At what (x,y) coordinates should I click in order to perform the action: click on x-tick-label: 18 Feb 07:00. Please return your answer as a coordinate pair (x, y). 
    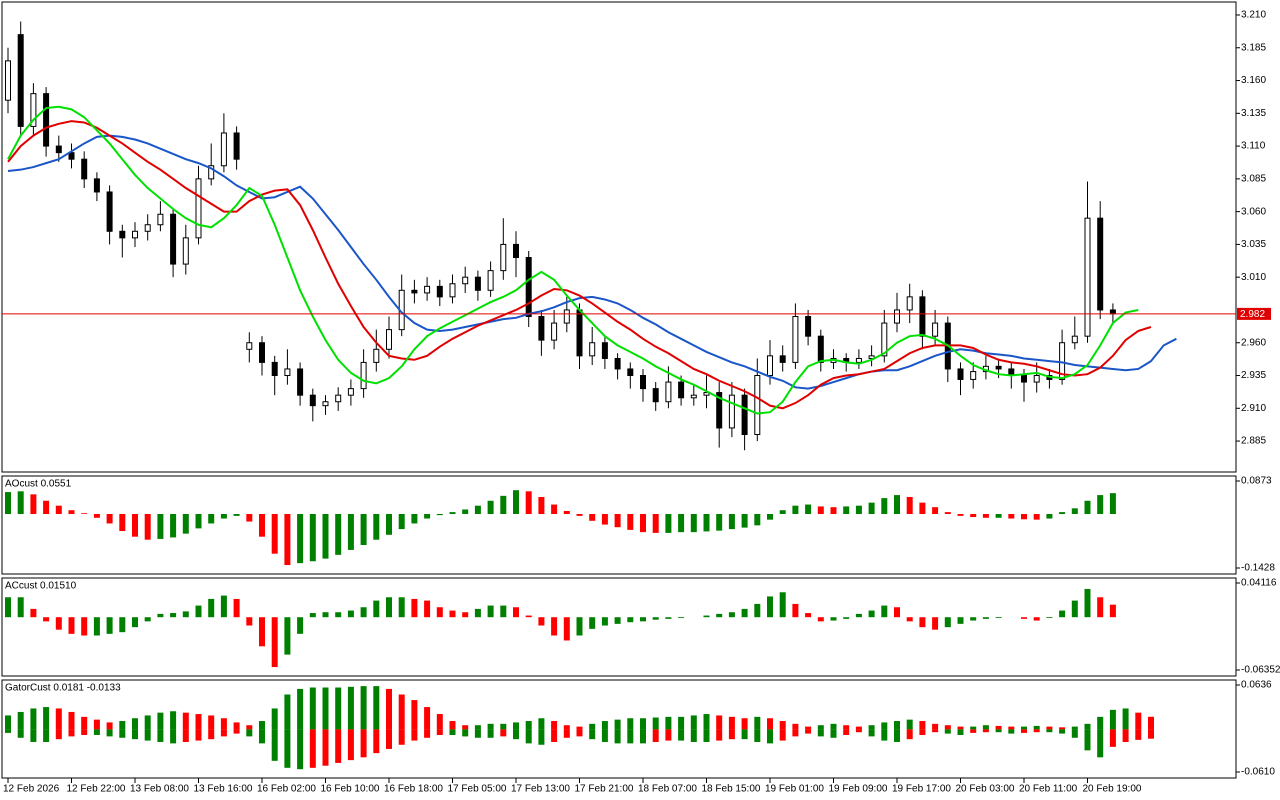
    Looking at the image, I should click on (667, 789).